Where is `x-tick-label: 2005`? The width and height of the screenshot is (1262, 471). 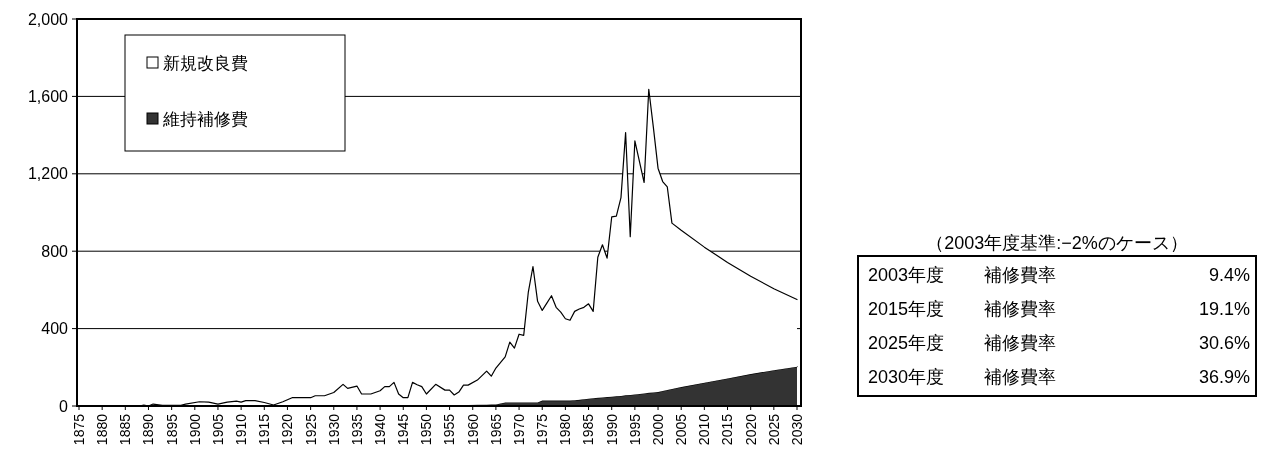
x-tick-label: 2005 is located at coordinates (681, 429).